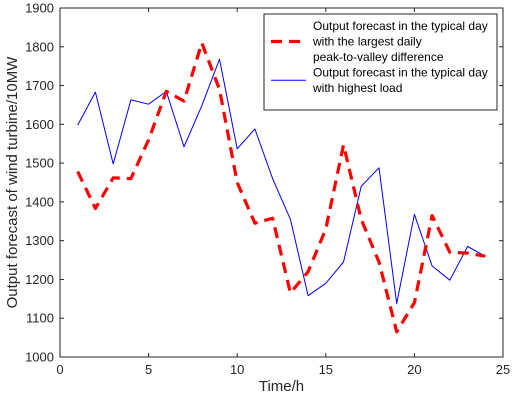 This screenshot has height=400, width=512. What do you see at coordinates (281, 386) in the screenshot?
I see `x-axis-label: Time/h` at bounding box center [281, 386].